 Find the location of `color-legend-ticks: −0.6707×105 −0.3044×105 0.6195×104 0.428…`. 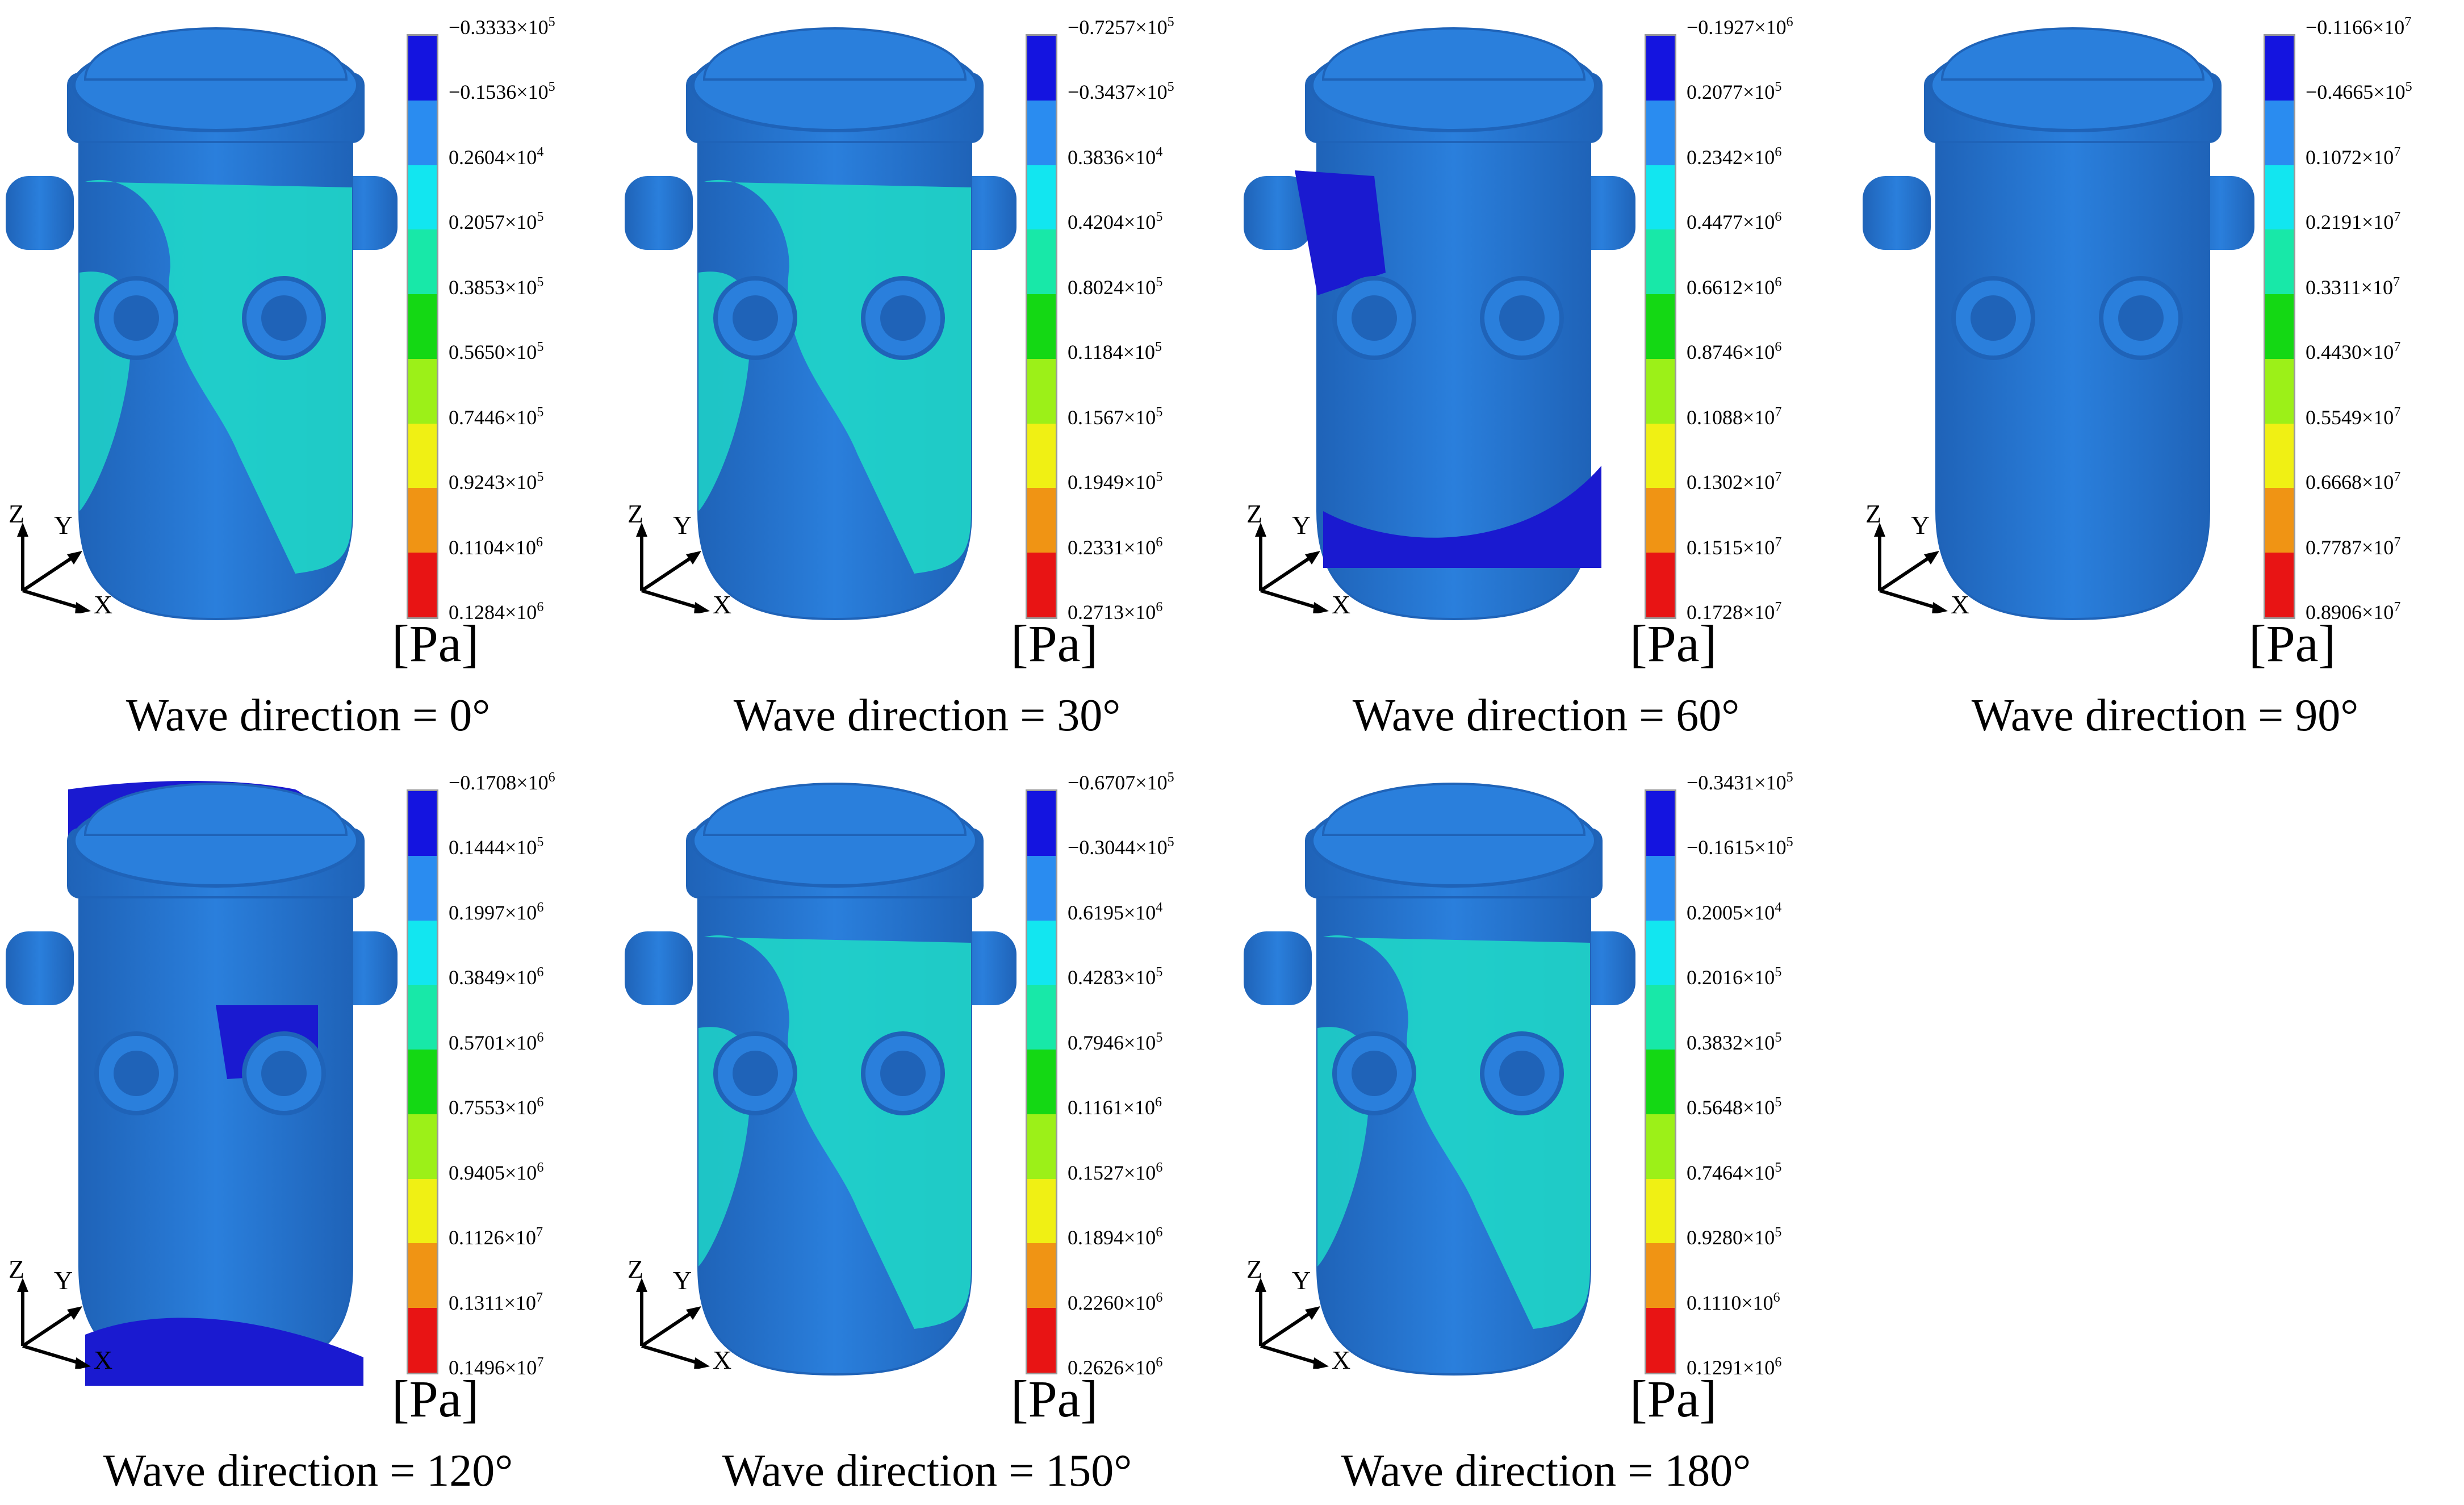

color-legend-ticks: −0.6707×105 −0.3044×105 0.6195×104 0.428… is located at coordinates (1153, 1070).